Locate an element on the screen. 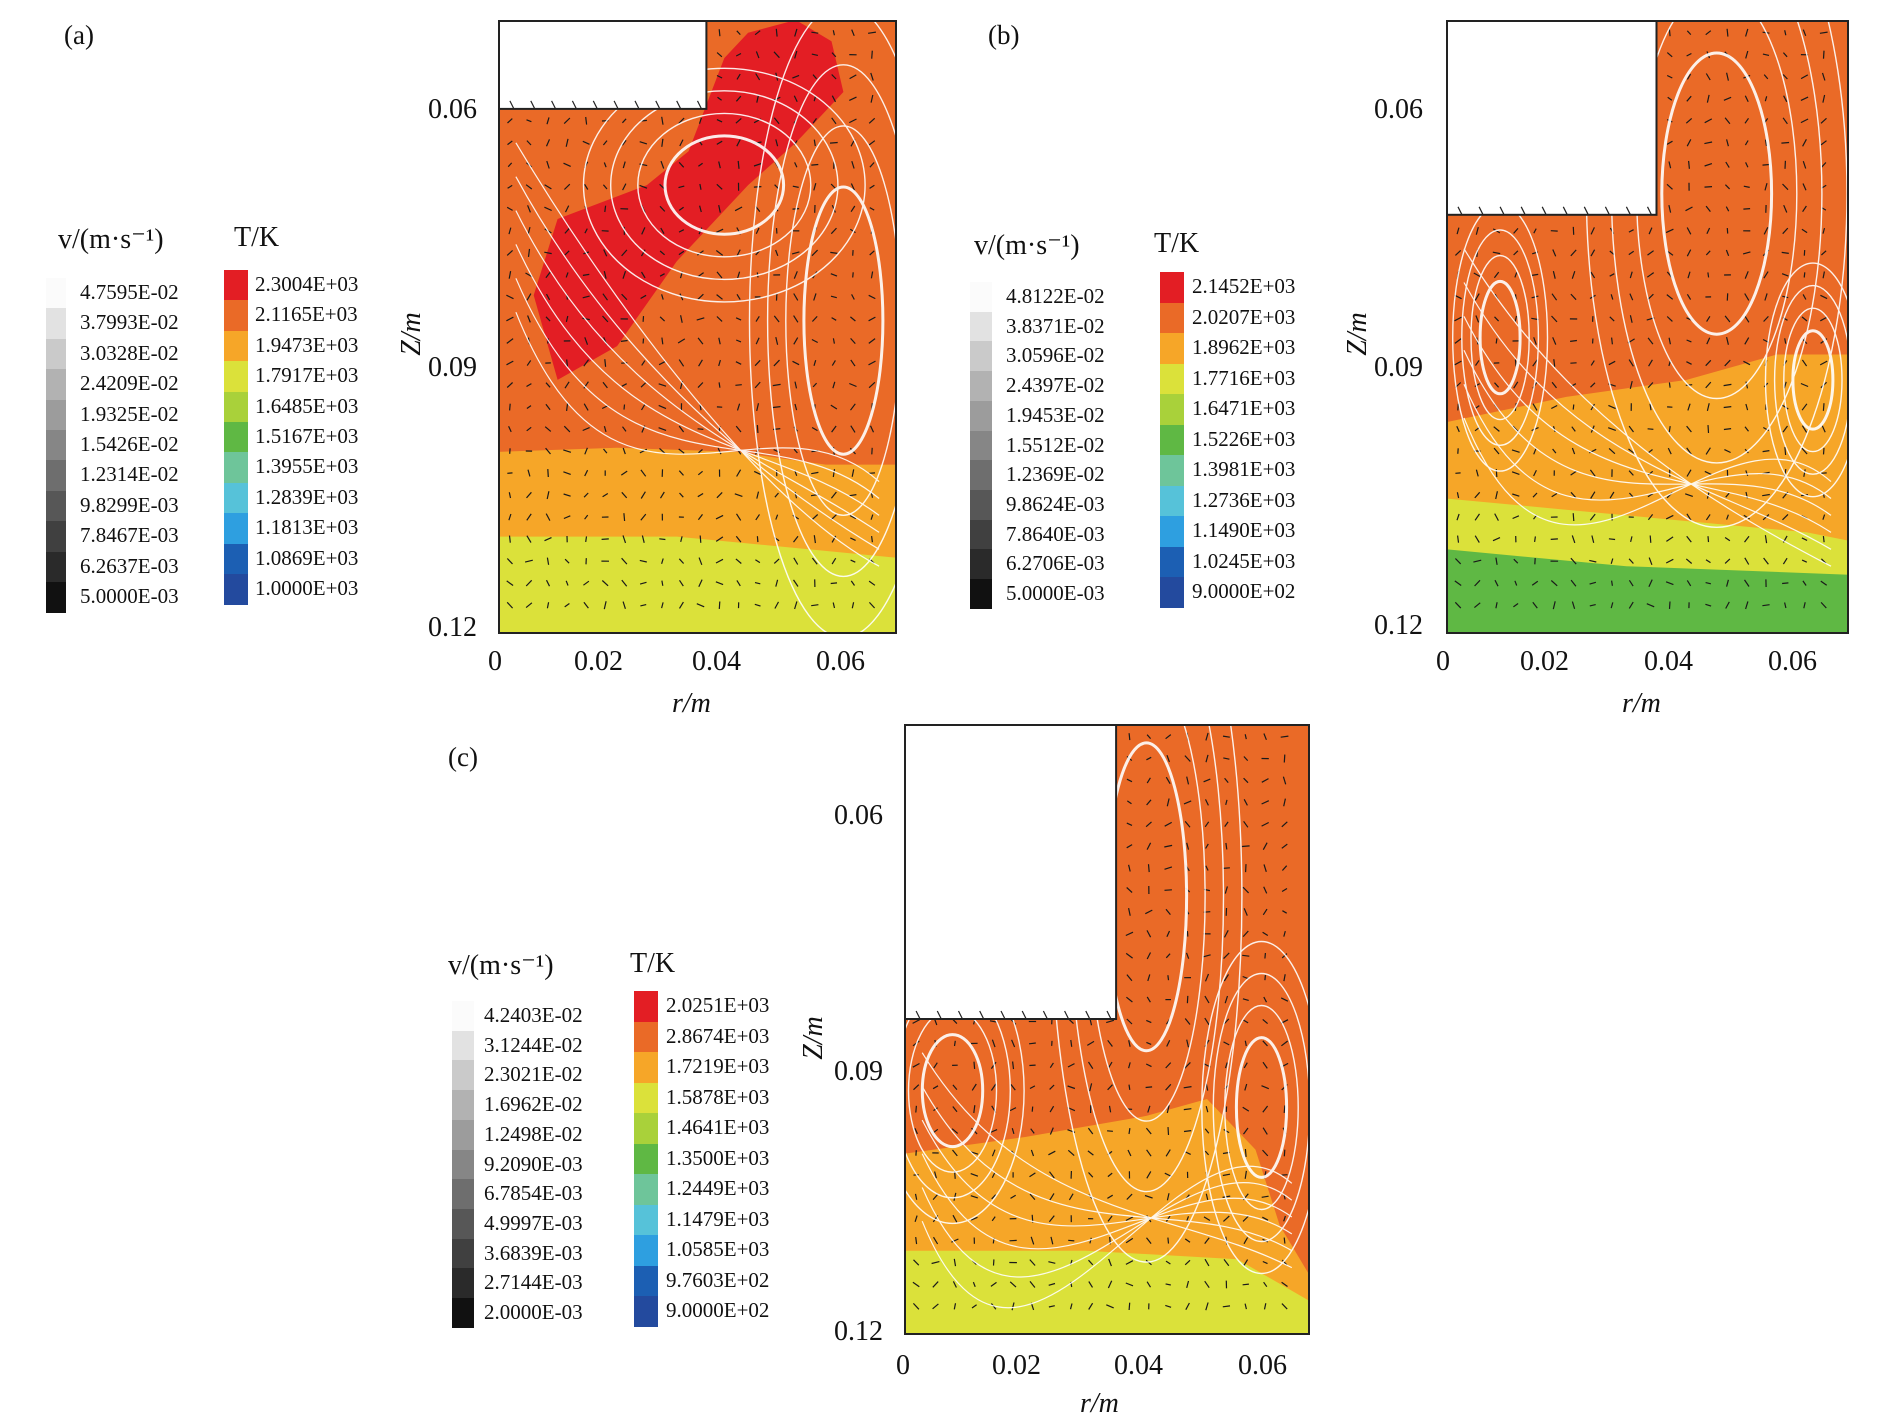 This screenshot has height=1420, width=1886. panel-c-xlabel: r/m is located at coordinates (1099, 1404).